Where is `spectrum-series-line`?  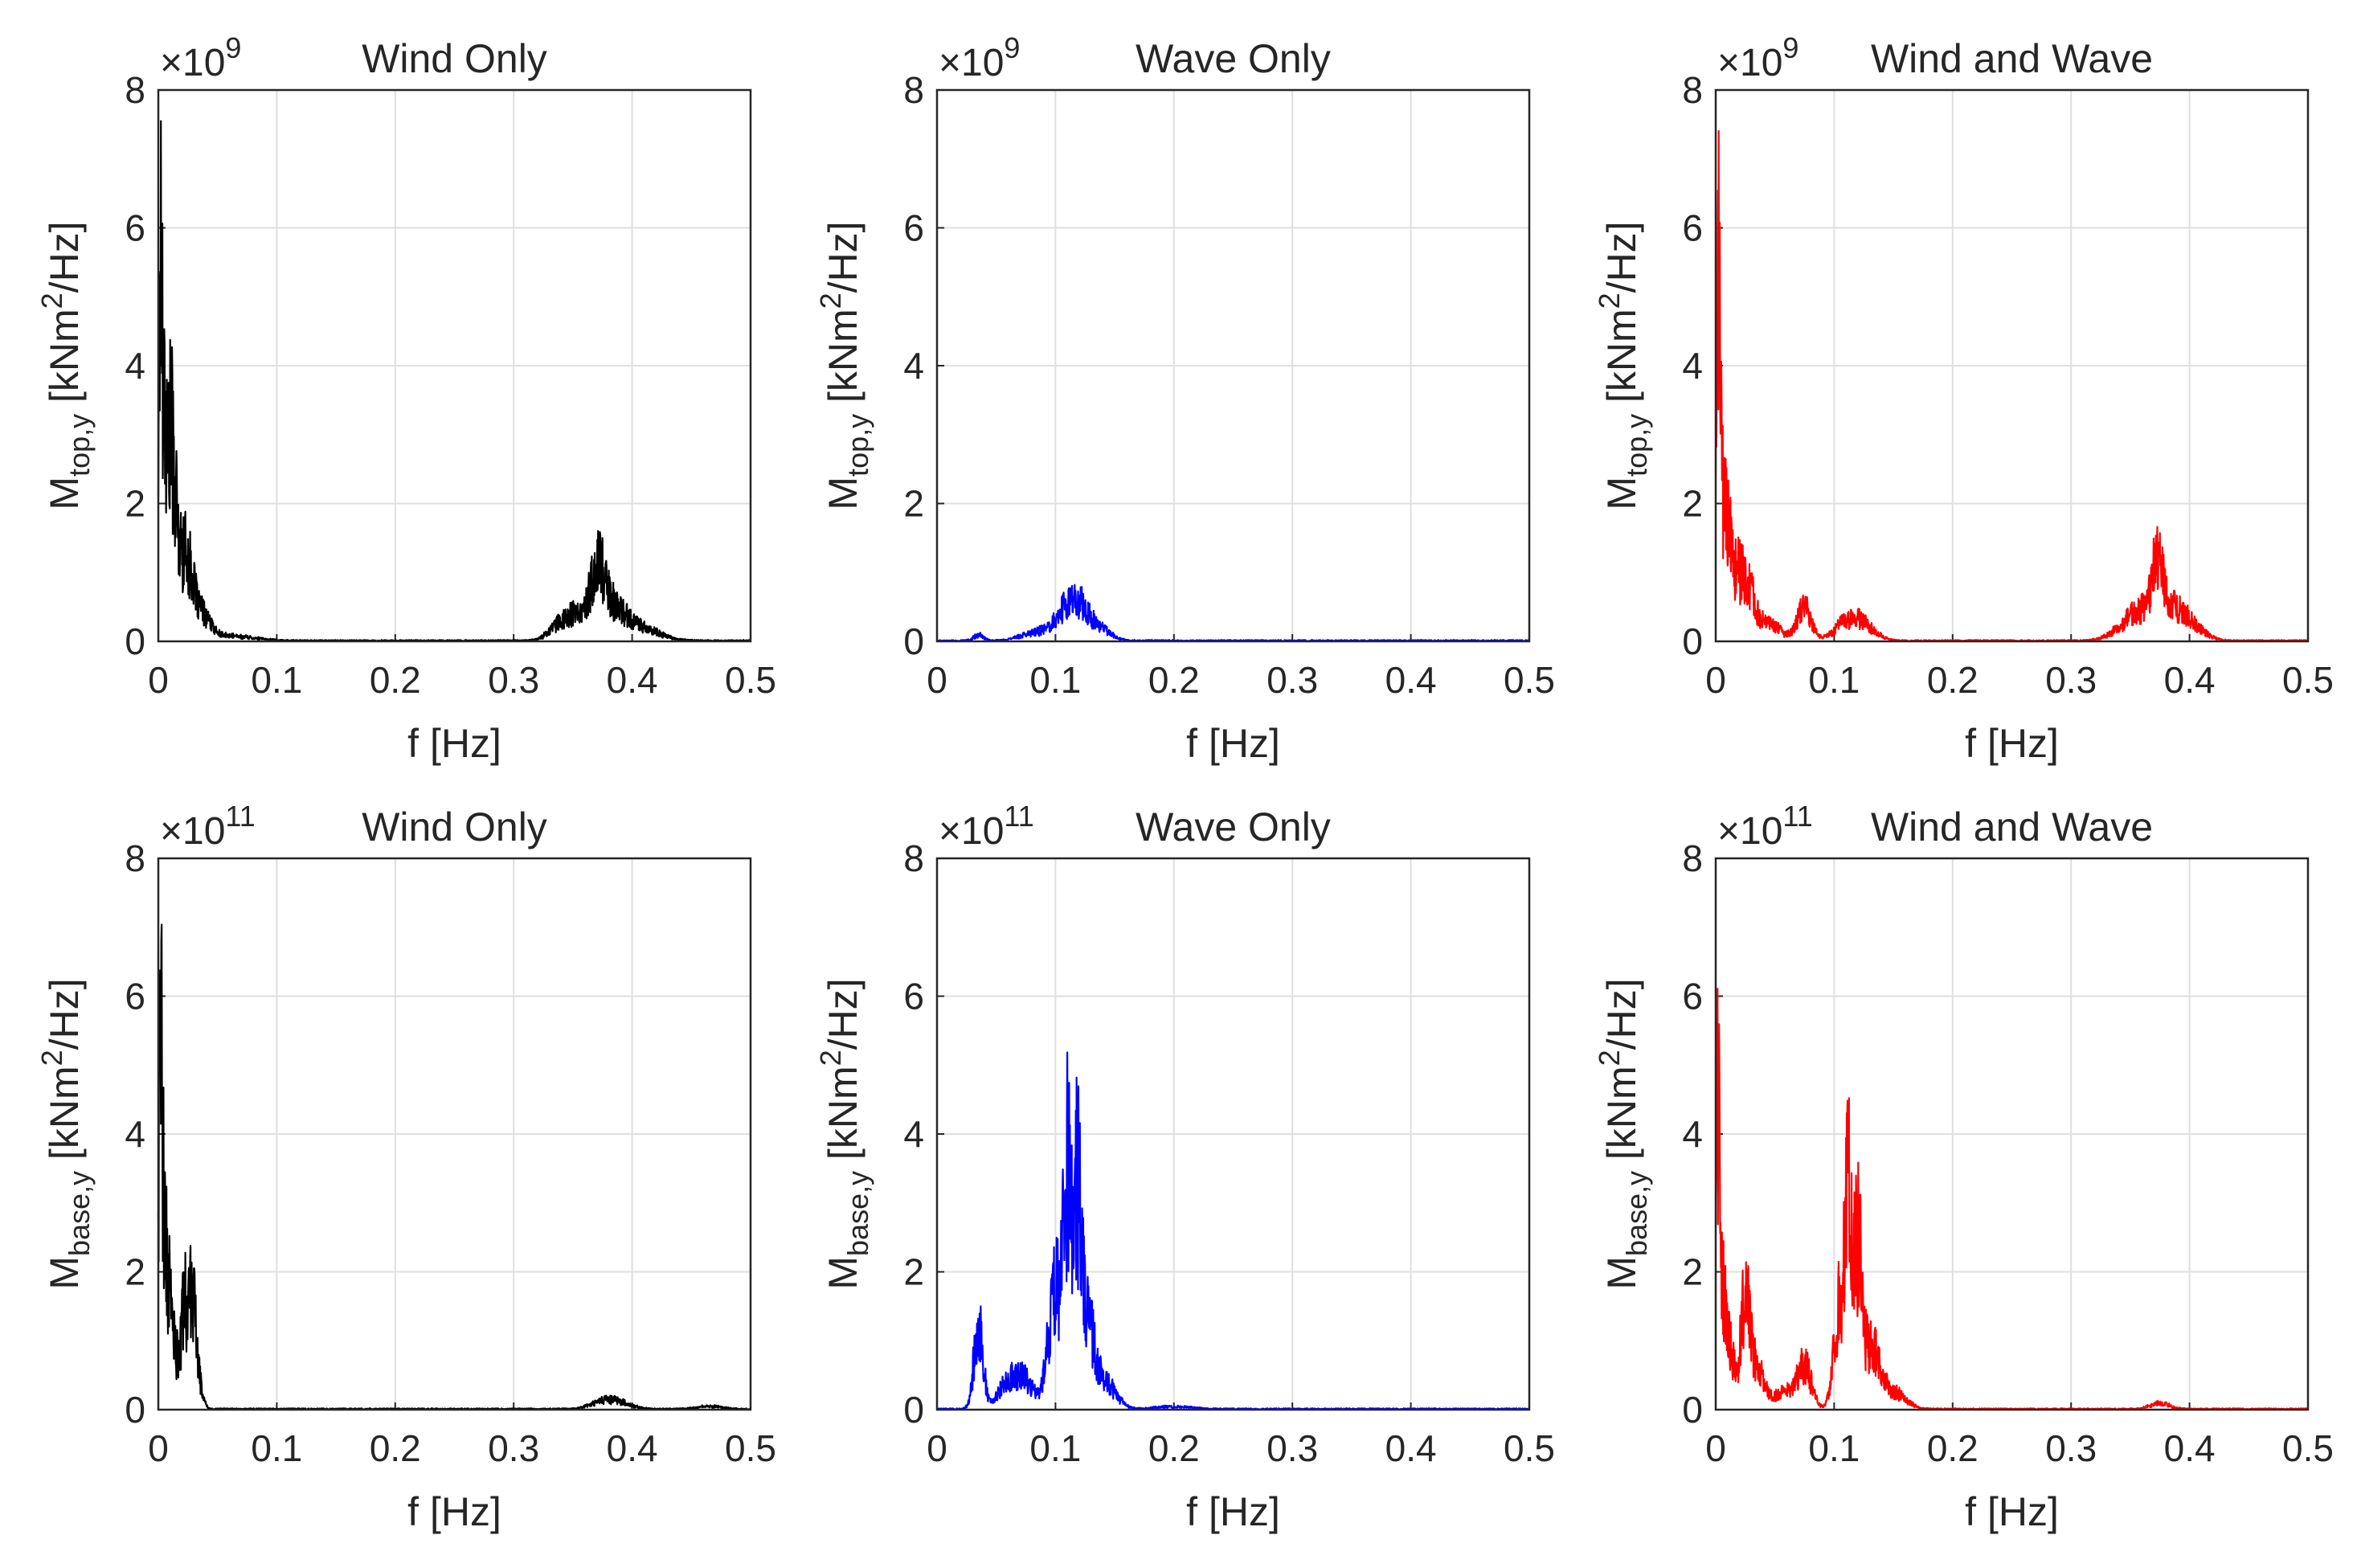 spectrum-series-line is located at coordinates (454, 381).